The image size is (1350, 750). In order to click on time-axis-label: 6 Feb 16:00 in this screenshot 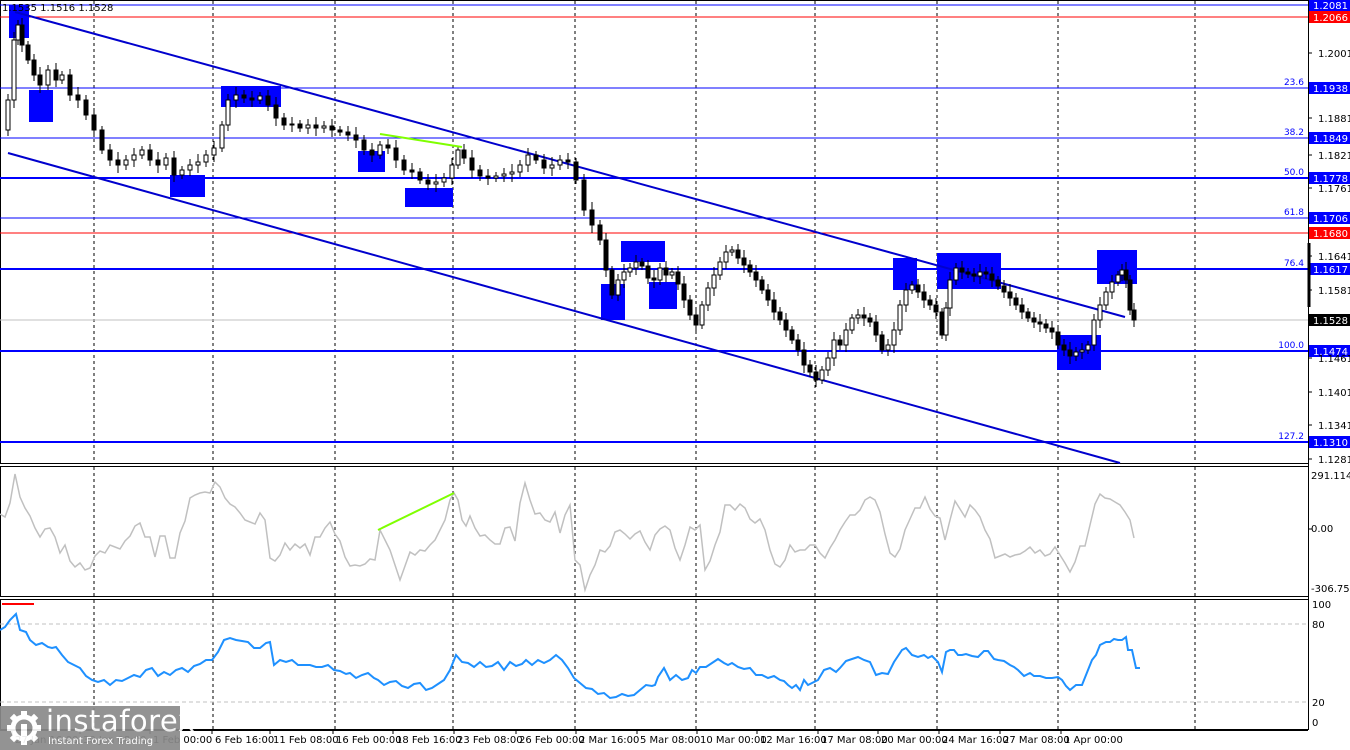, I will do `click(244, 740)`.